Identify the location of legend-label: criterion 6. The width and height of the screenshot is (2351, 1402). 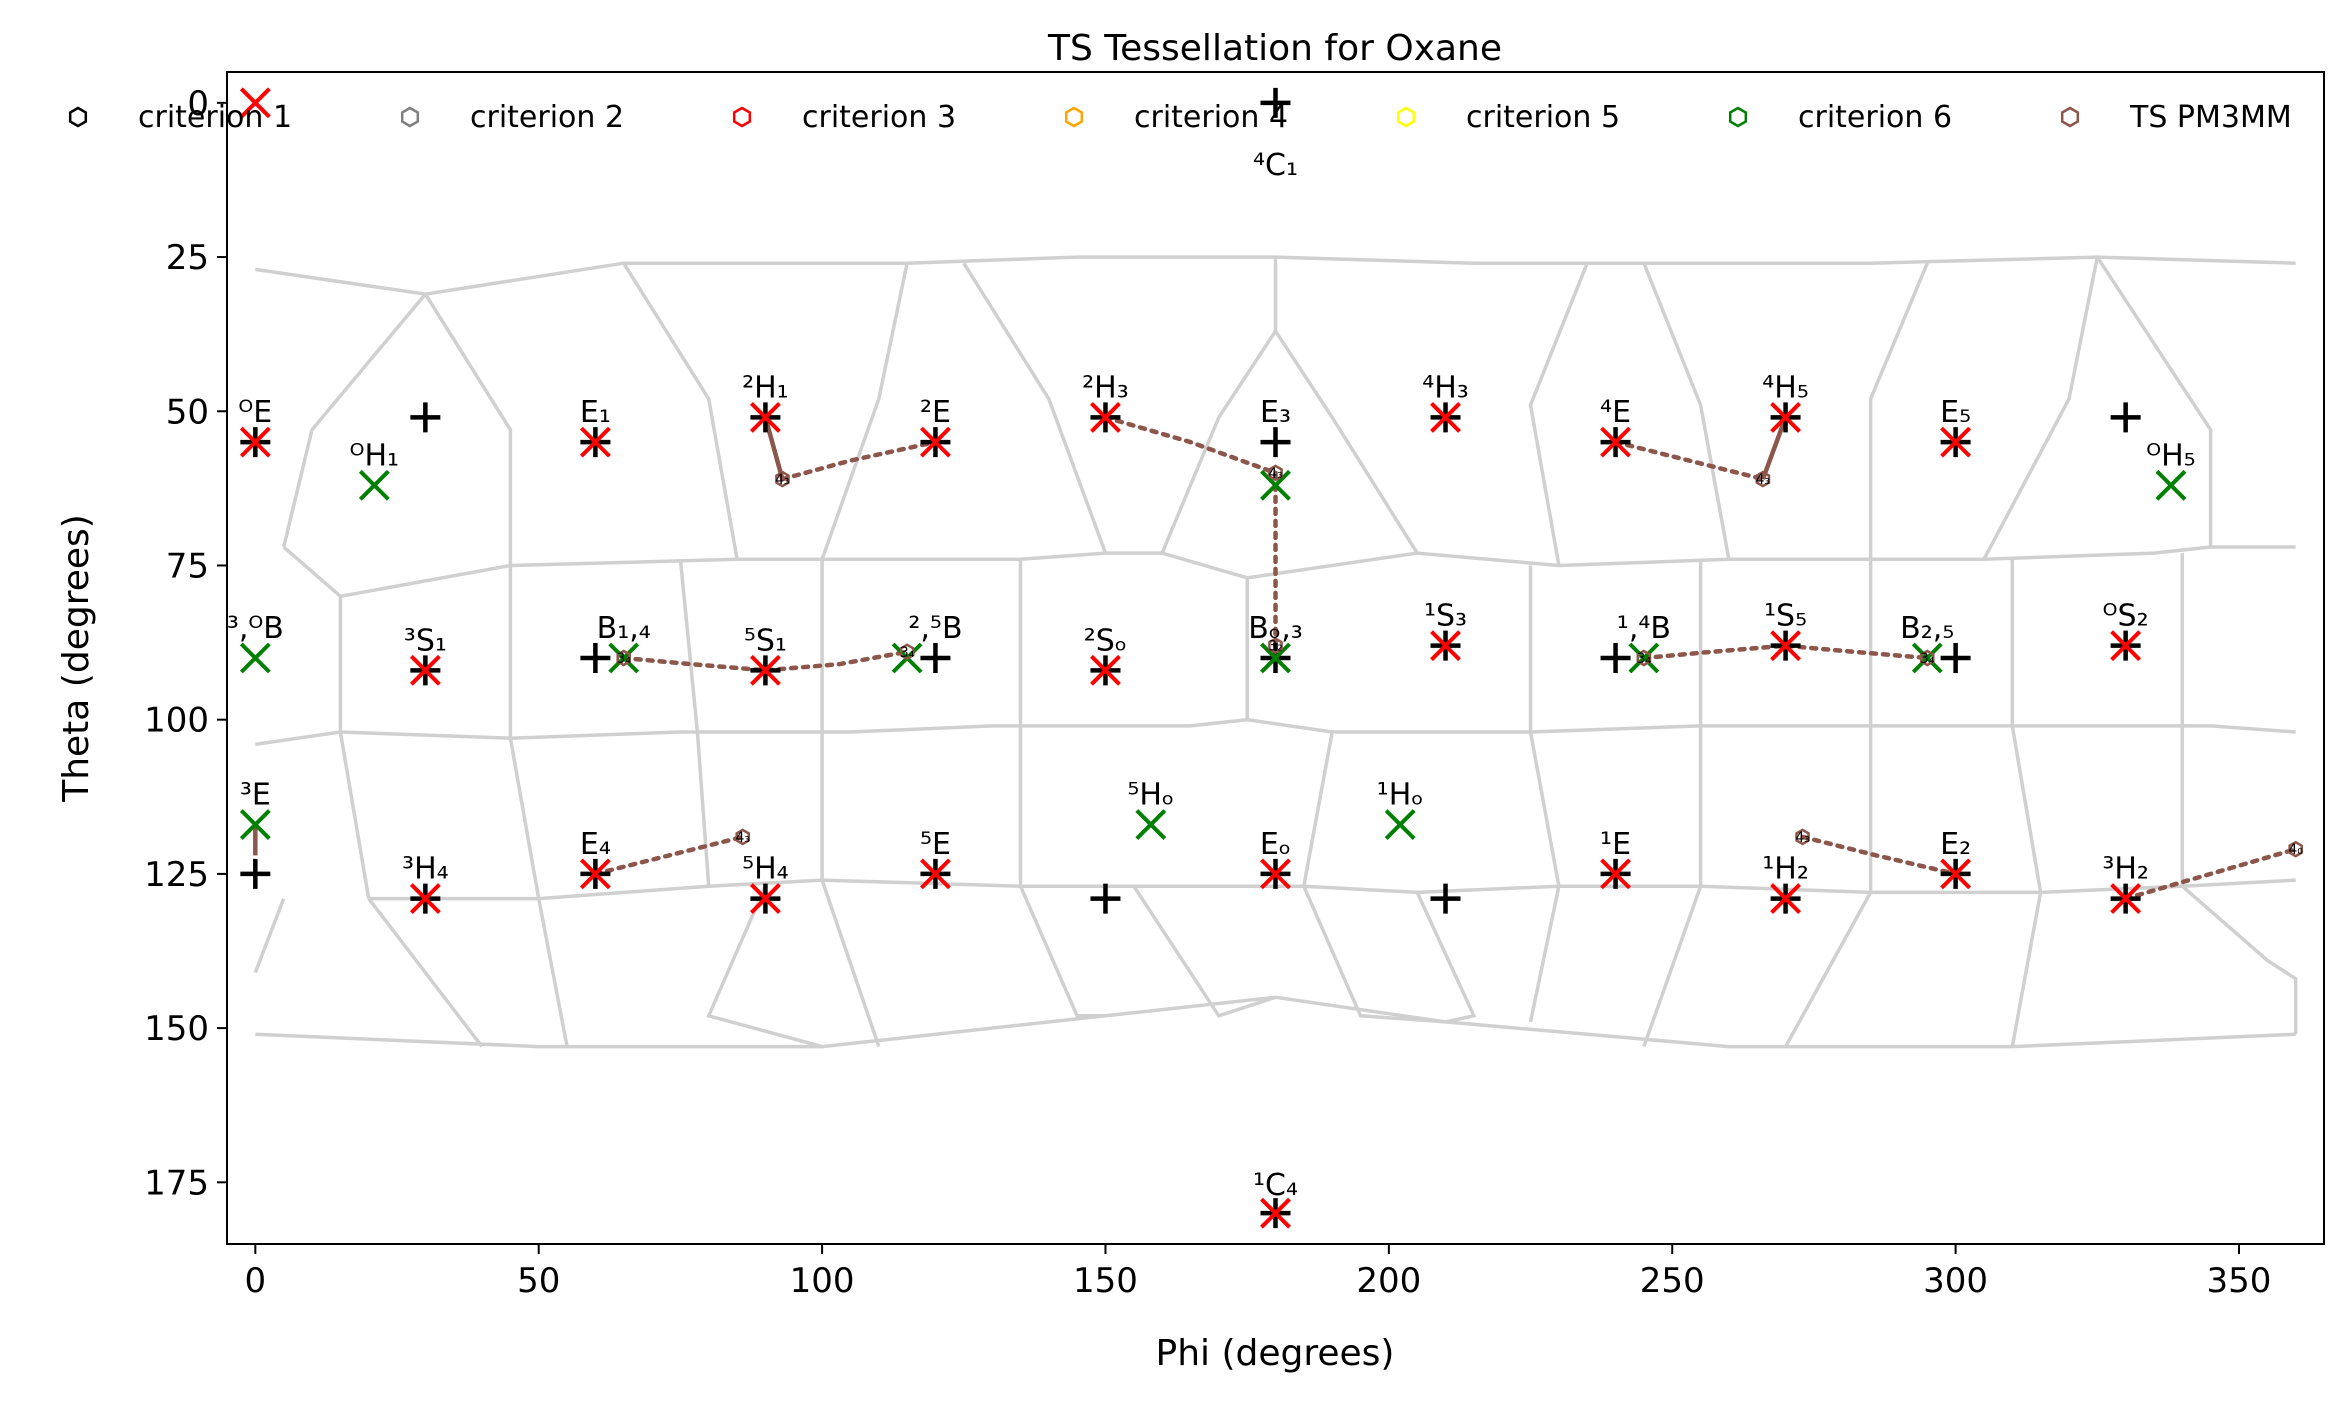
(1875, 117).